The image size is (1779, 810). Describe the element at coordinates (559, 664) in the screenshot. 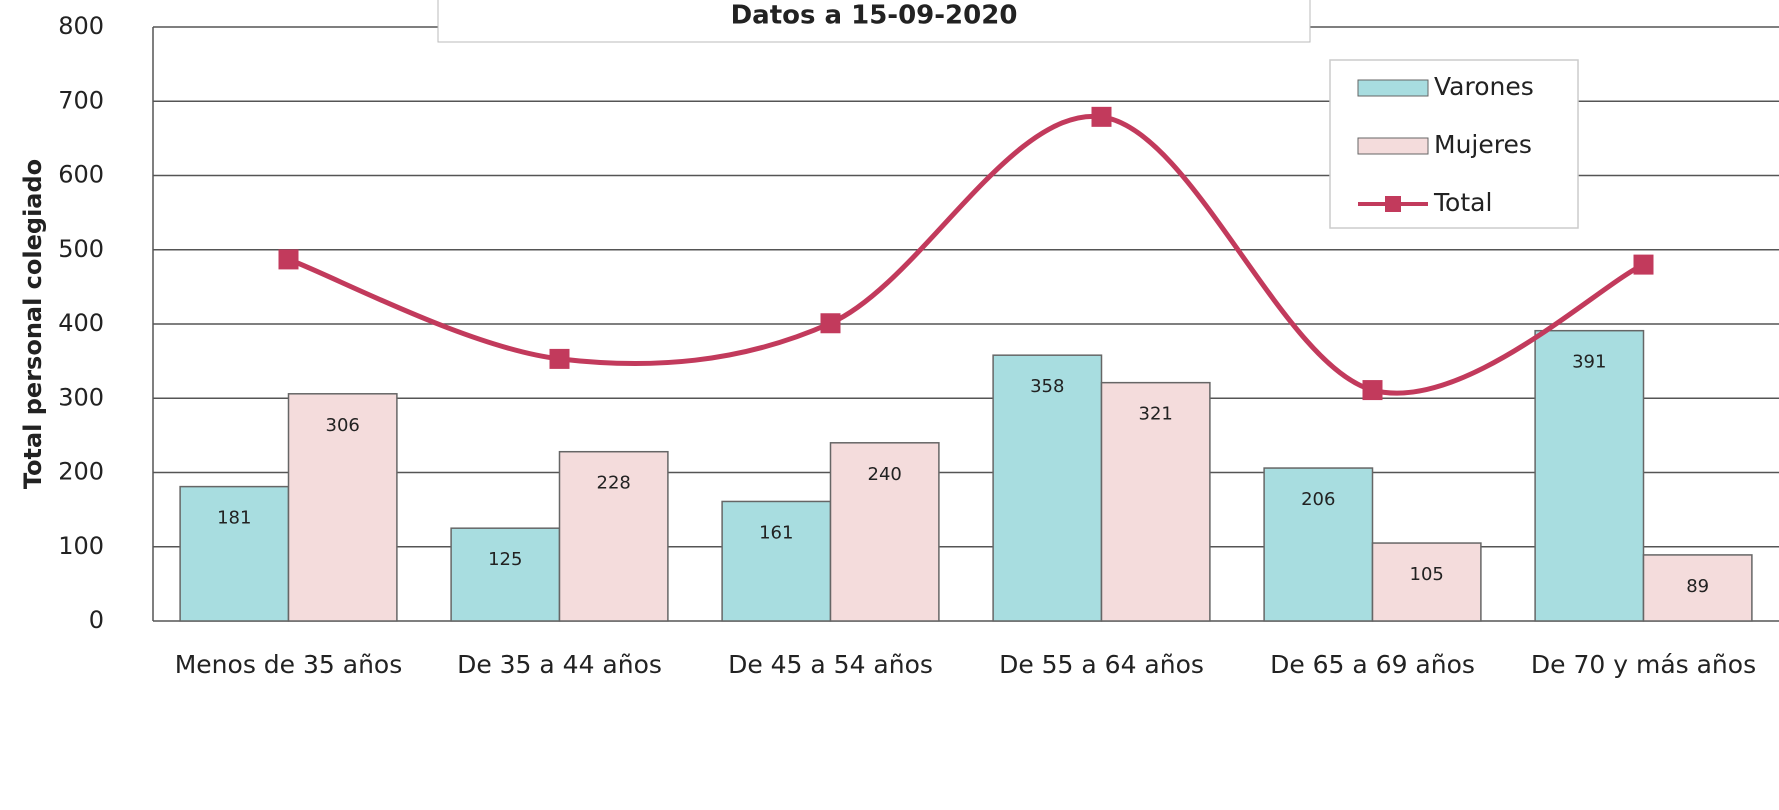

I see `x-tick-label: De 35 a 44 años` at that location.